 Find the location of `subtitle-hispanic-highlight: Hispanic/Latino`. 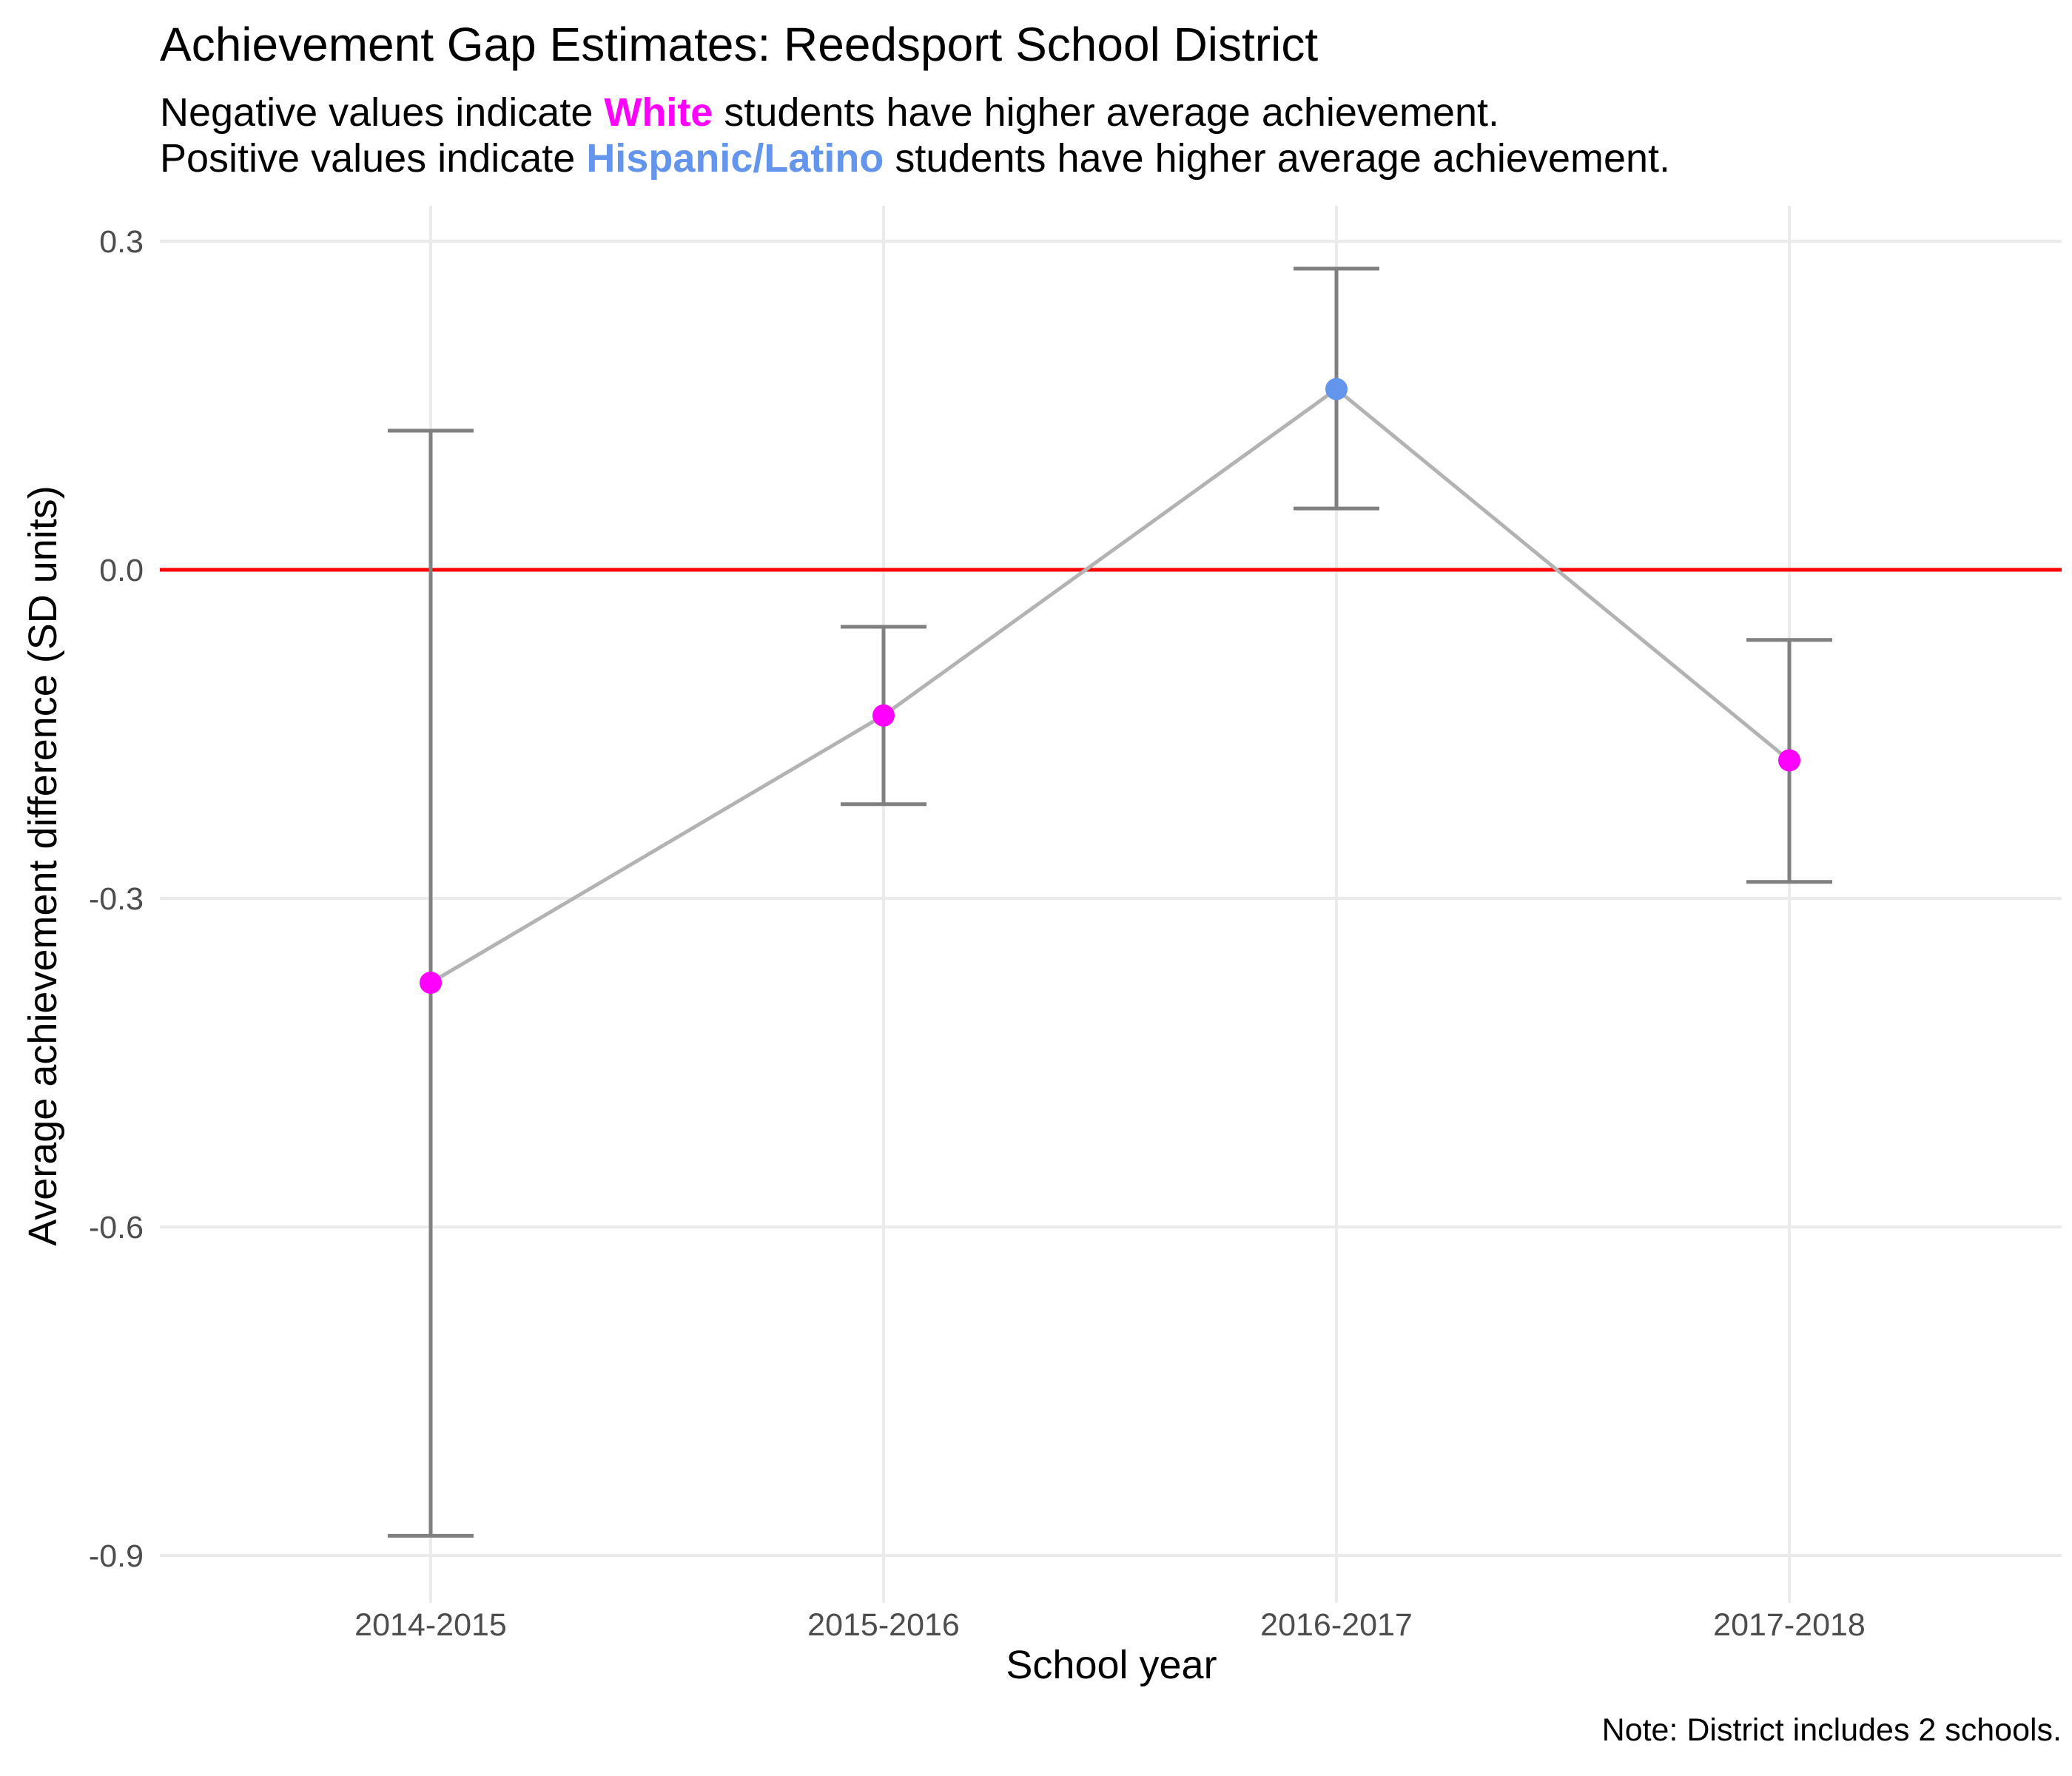

subtitle-hispanic-highlight: Hispanic/Latino is located at coordinates (735, 158).